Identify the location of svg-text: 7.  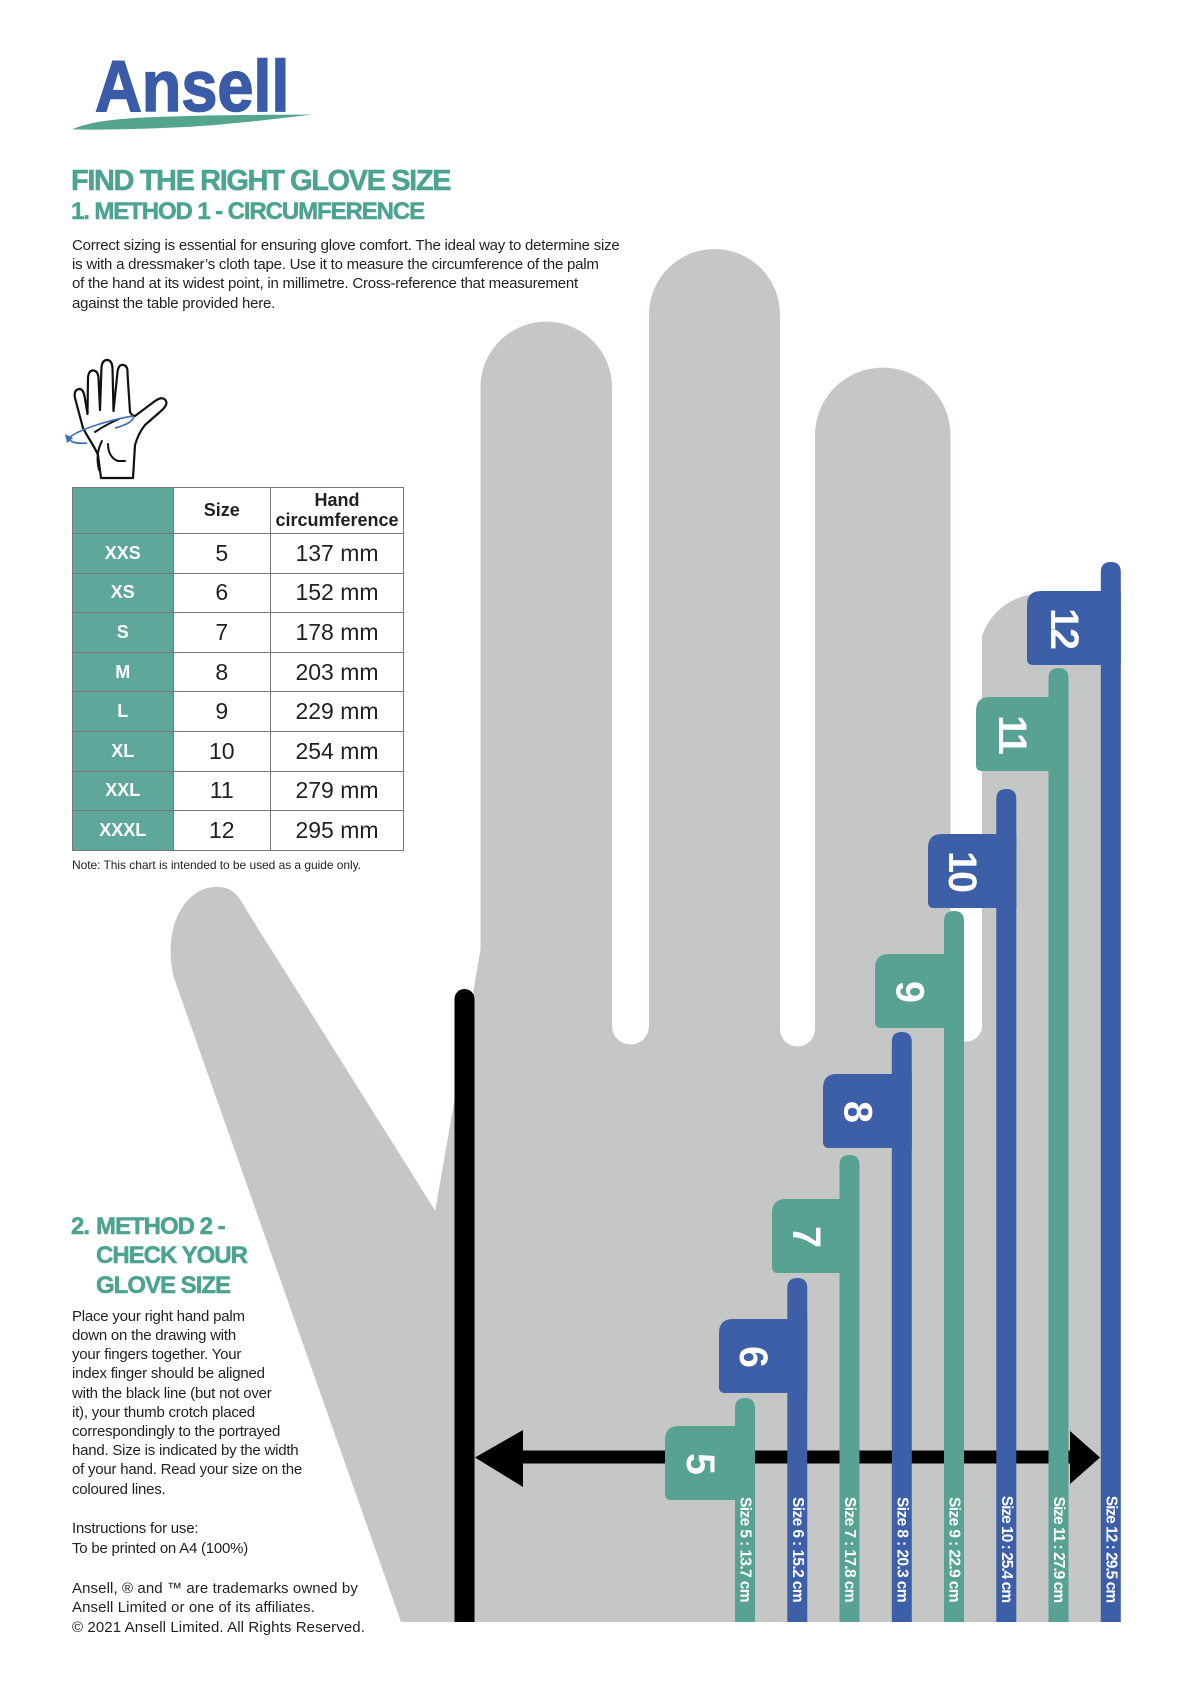
(806, 1236).